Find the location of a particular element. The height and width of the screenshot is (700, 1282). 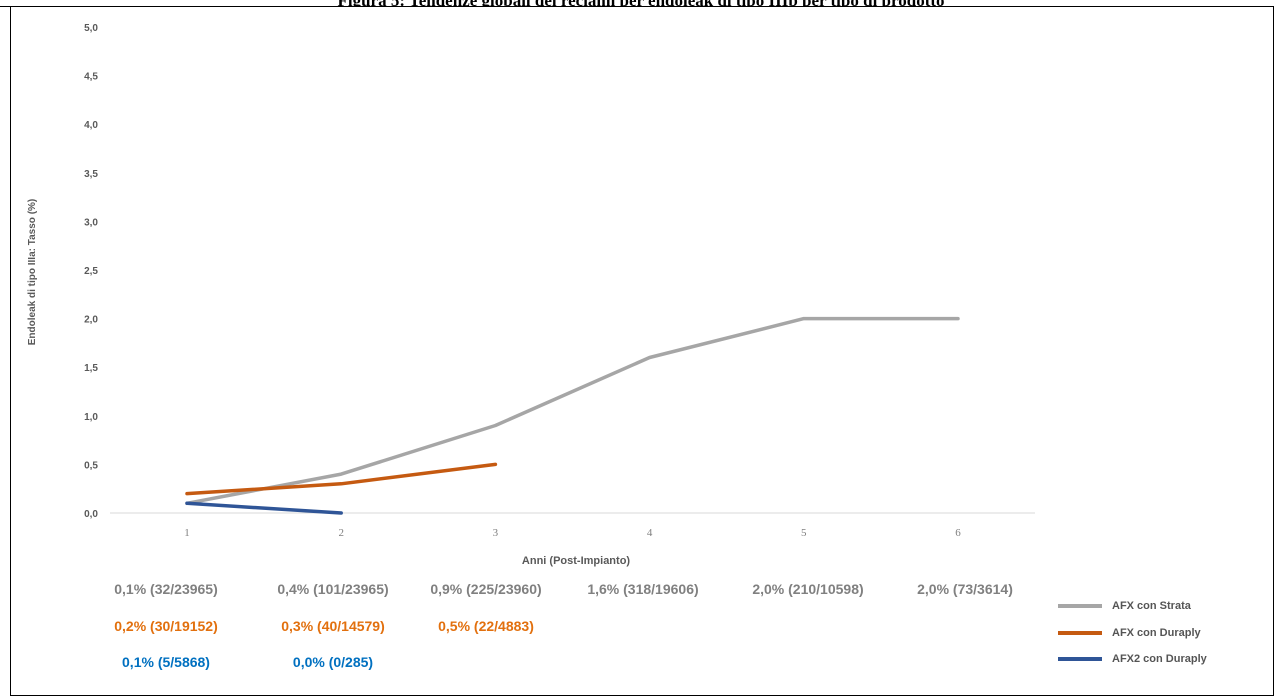

data-label-series-0: 0,1% (32/23965) is located at coordinates (166, 589).